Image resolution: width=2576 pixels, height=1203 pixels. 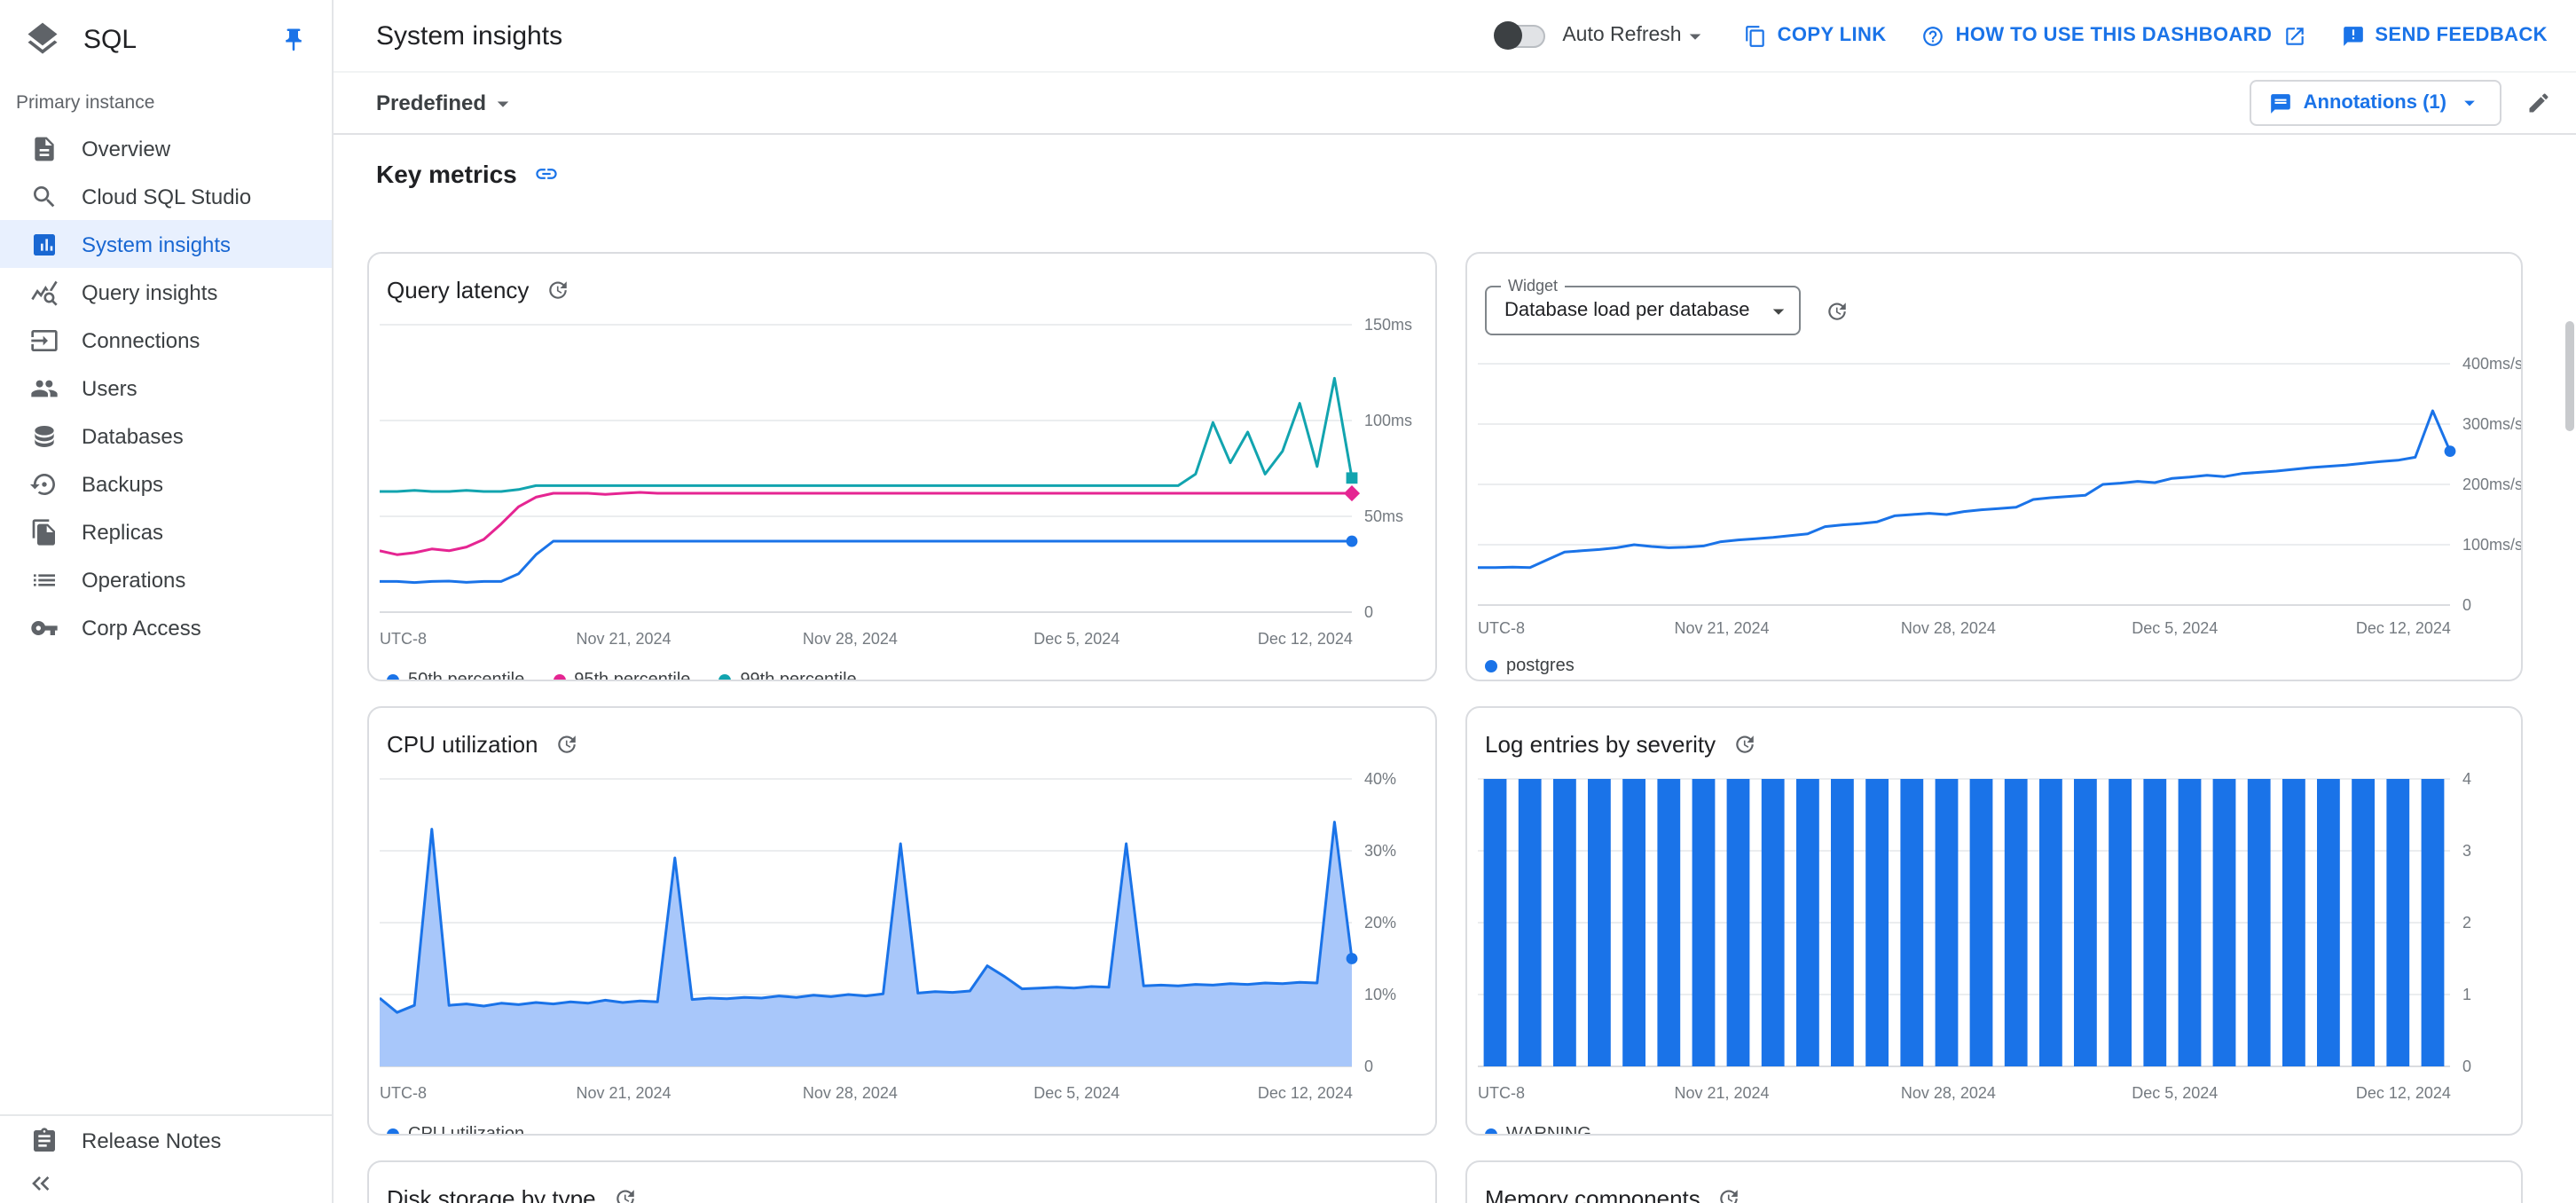 I want to click on sidebar-item-cloud-sql-studio: Cloud SQL Studio, so click(x=166, y=196).